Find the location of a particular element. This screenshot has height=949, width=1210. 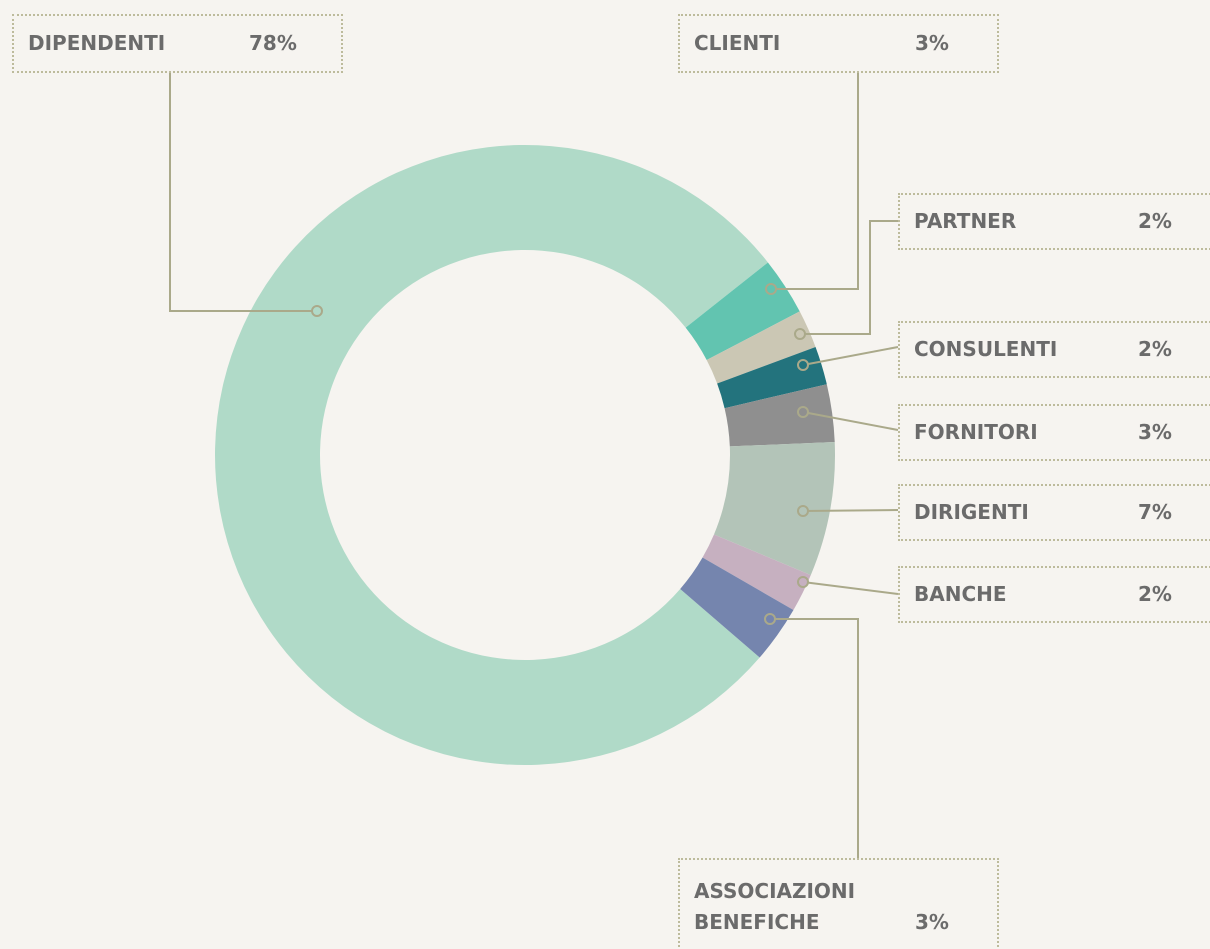

callout-row: ASSOCIAZIONI BENEFICHE 3% is located at coordinates (821, 907).